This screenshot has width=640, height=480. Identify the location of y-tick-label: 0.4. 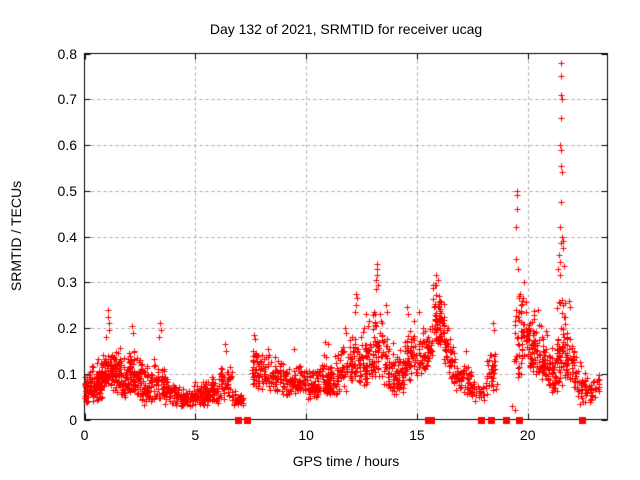
(67, 236).